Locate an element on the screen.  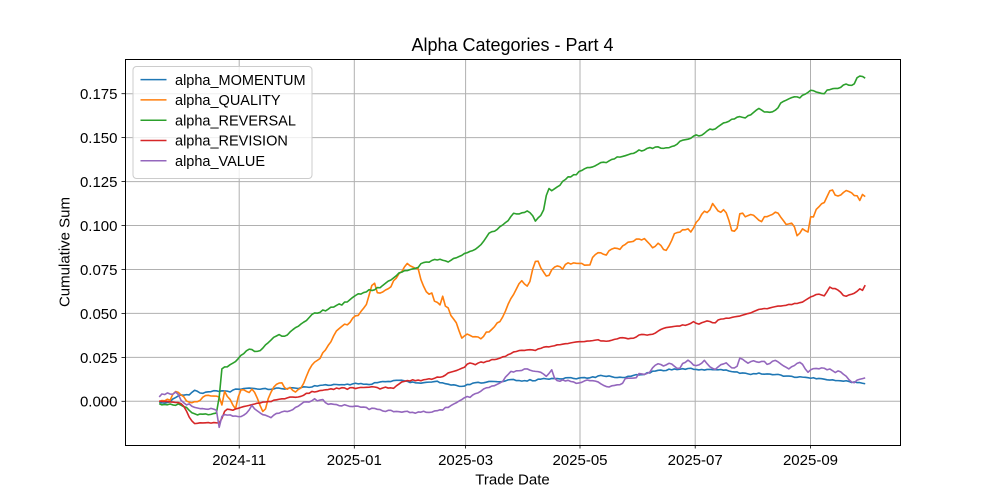
svg-text: alpha_QUALITY is located at coordinates (228, 101).